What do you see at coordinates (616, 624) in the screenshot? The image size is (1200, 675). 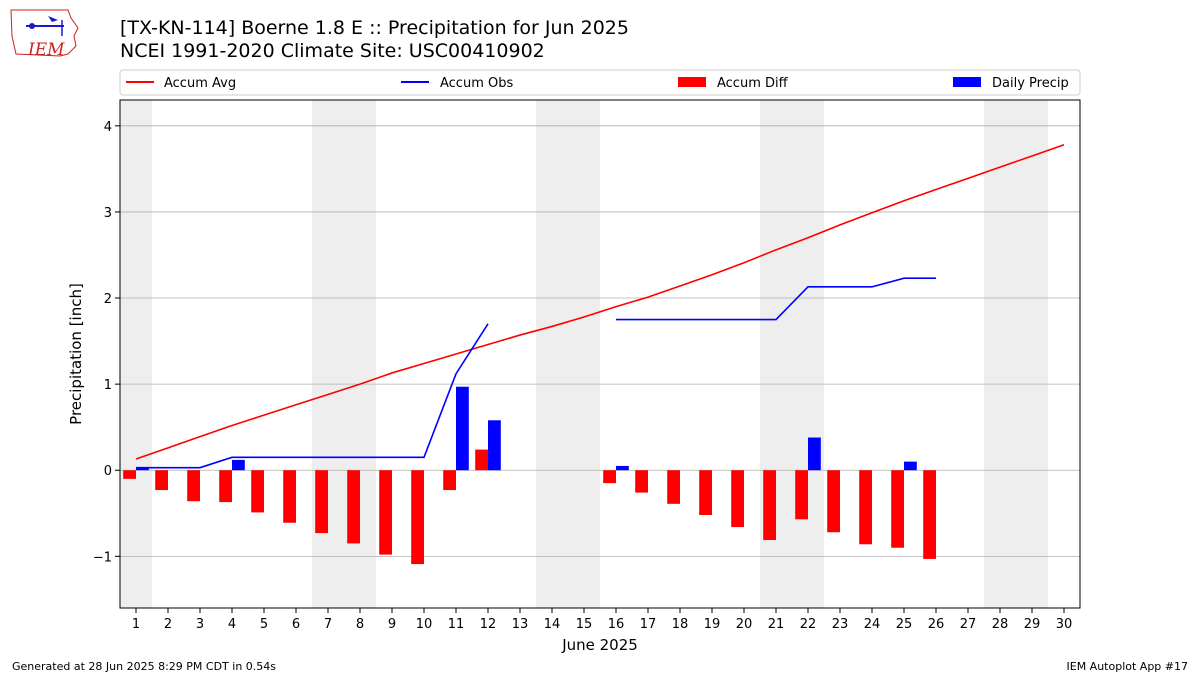 I see `x-tick-label: 16` at bounding box center [616, 624].